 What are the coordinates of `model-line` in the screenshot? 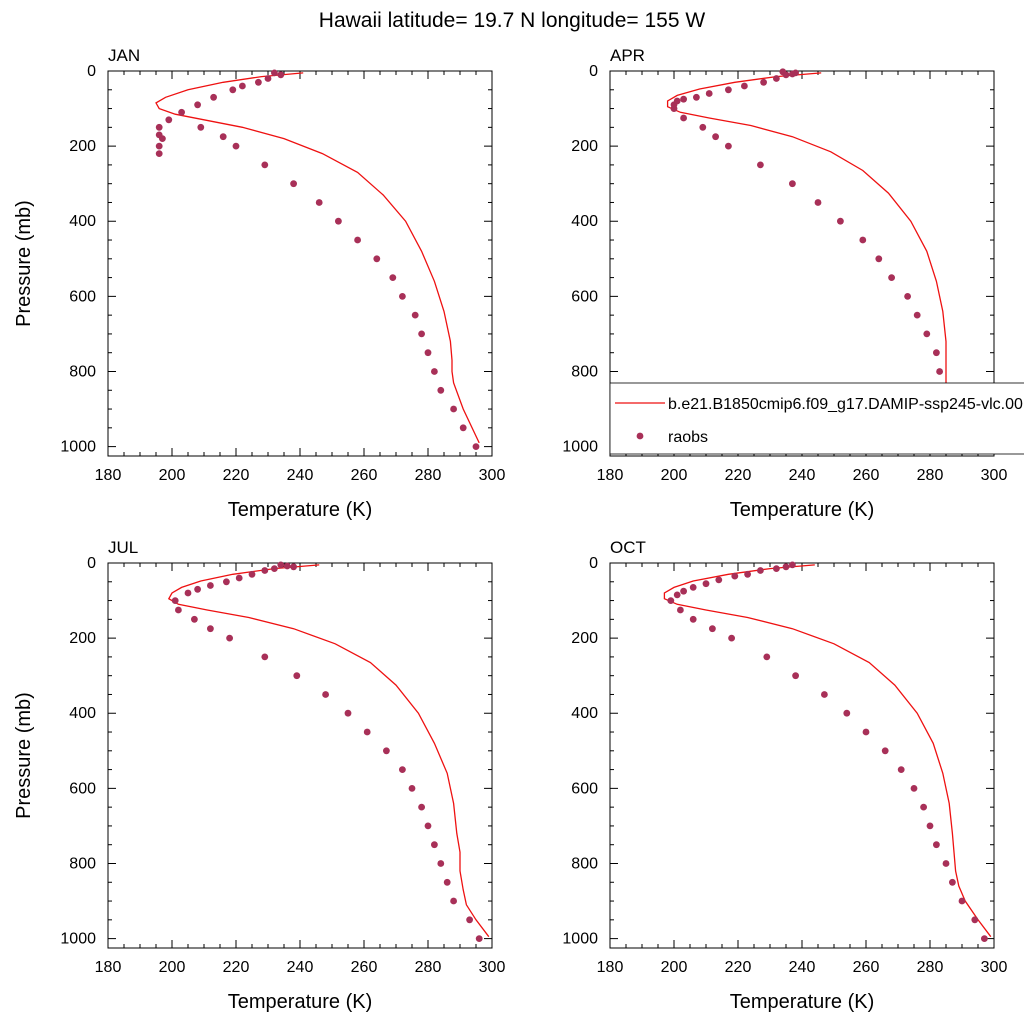 It's located at (827, 751).